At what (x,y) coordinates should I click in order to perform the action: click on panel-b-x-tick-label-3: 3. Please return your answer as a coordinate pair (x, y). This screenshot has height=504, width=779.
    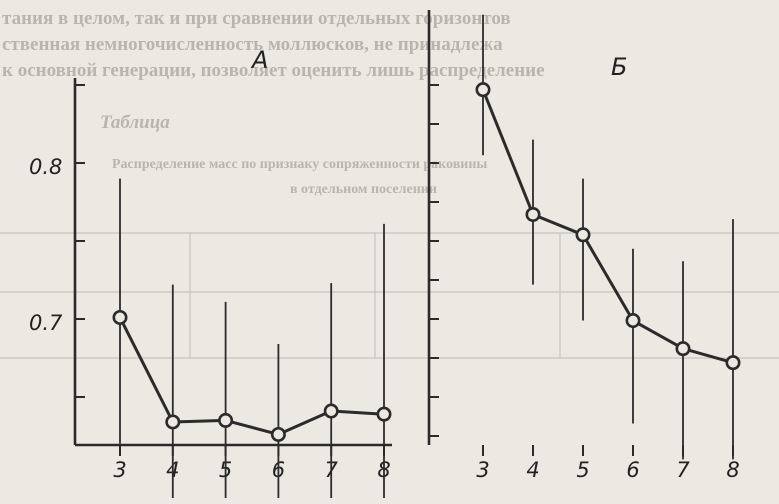
    Looking at the image, I should click on (482, 470).